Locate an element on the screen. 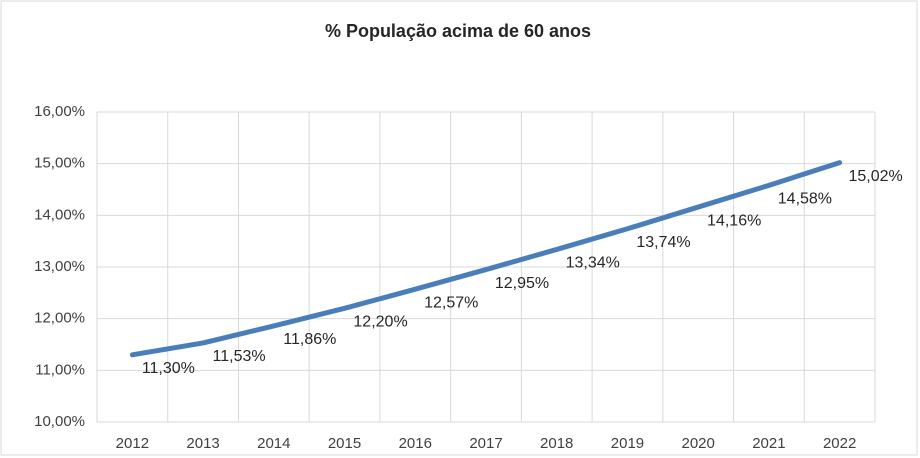  x-tick-label: 2012 is located at coordinates (132, 443).